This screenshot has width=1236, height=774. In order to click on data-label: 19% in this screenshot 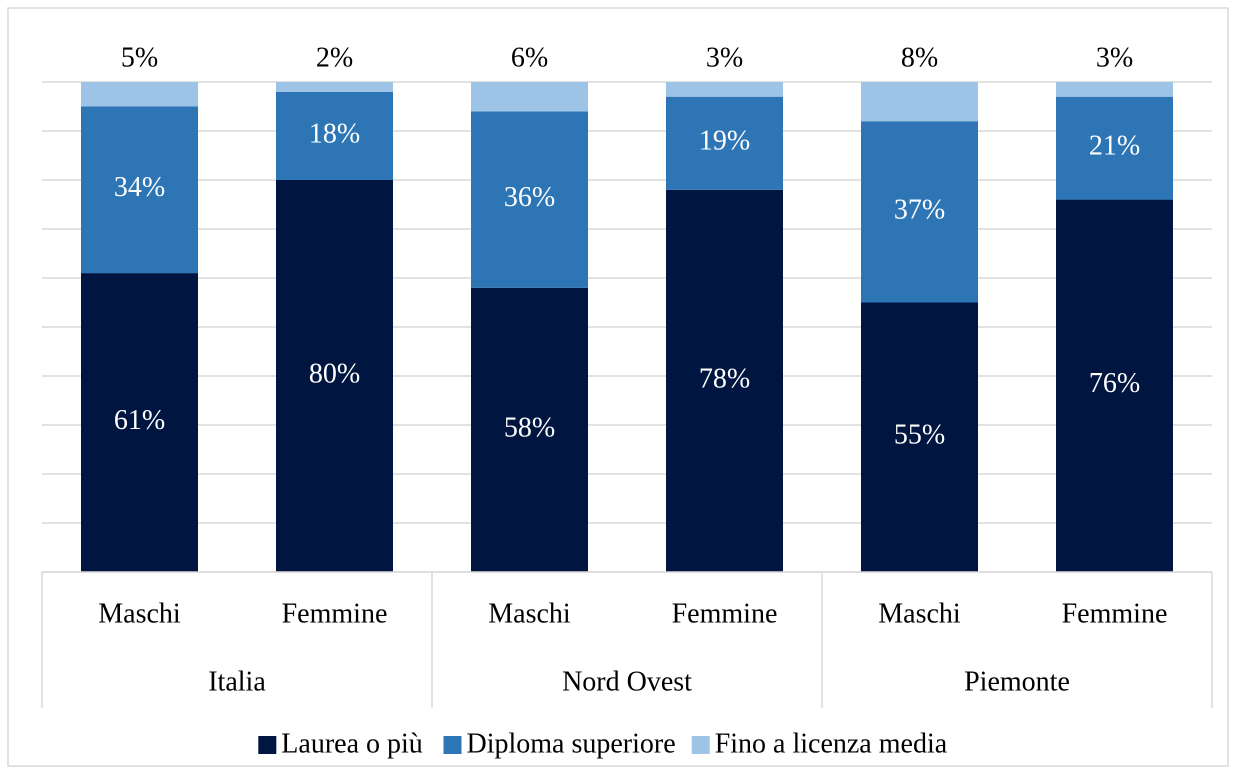, I will do `click(724, 141)`.